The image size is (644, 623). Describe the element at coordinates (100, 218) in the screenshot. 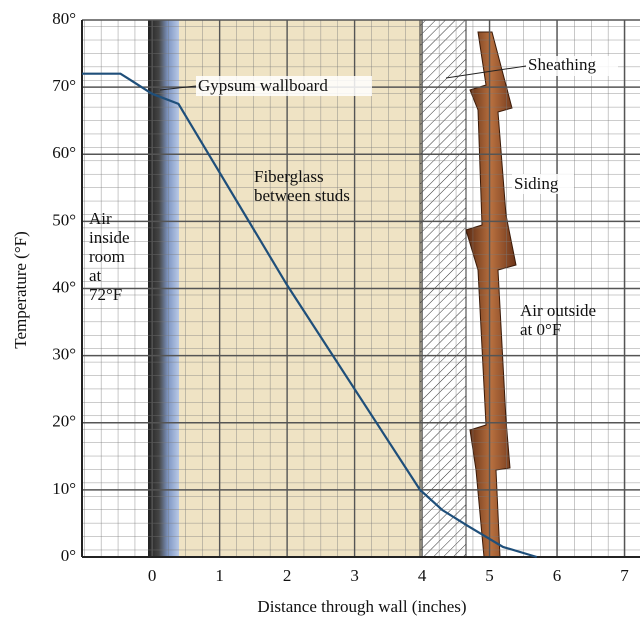

I see `annotation: Air` at that location.